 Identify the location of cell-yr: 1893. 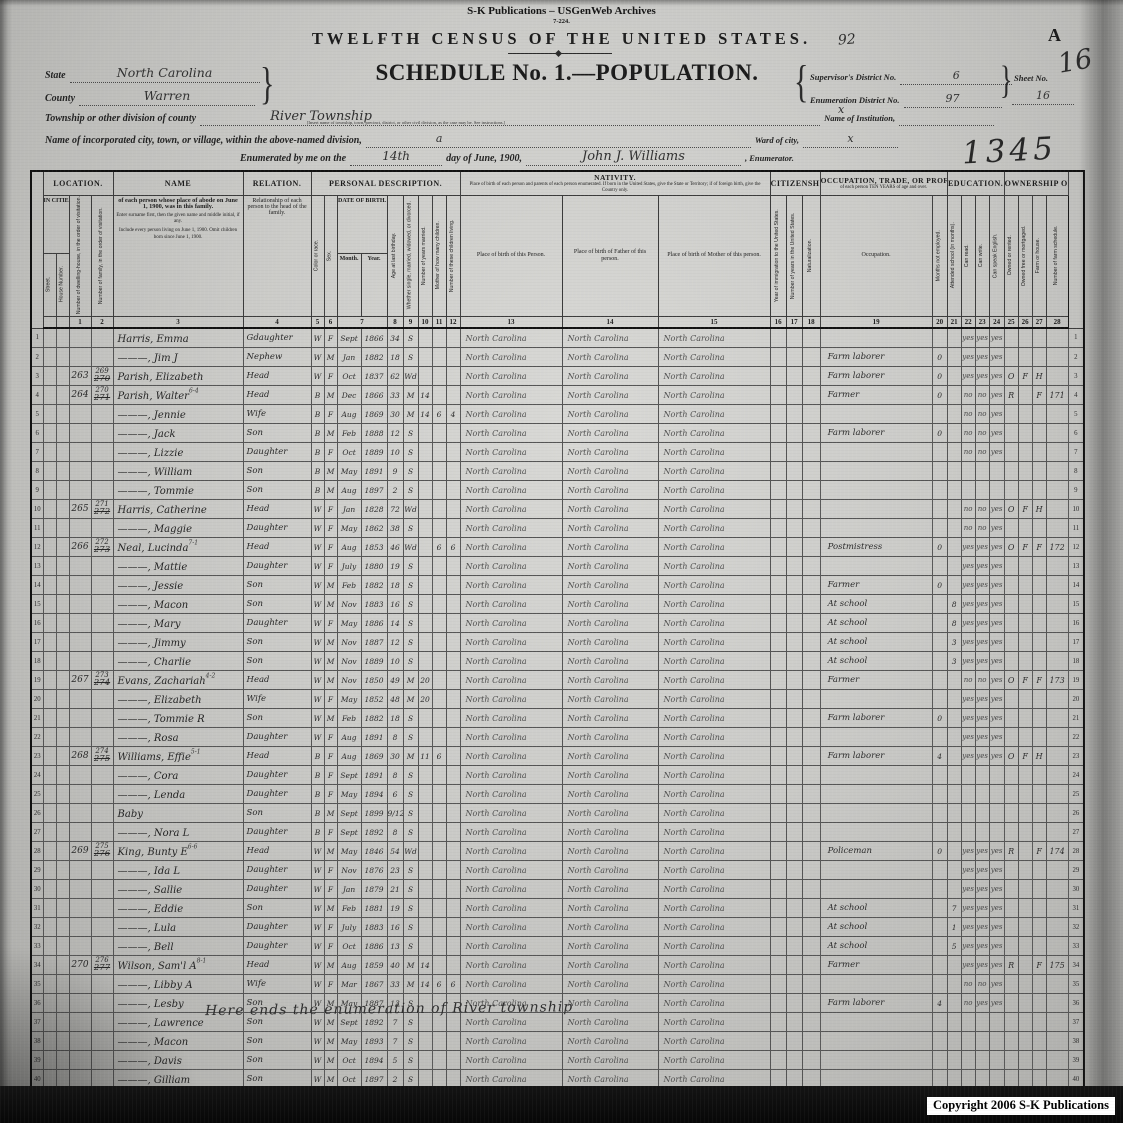
(374, 1041).